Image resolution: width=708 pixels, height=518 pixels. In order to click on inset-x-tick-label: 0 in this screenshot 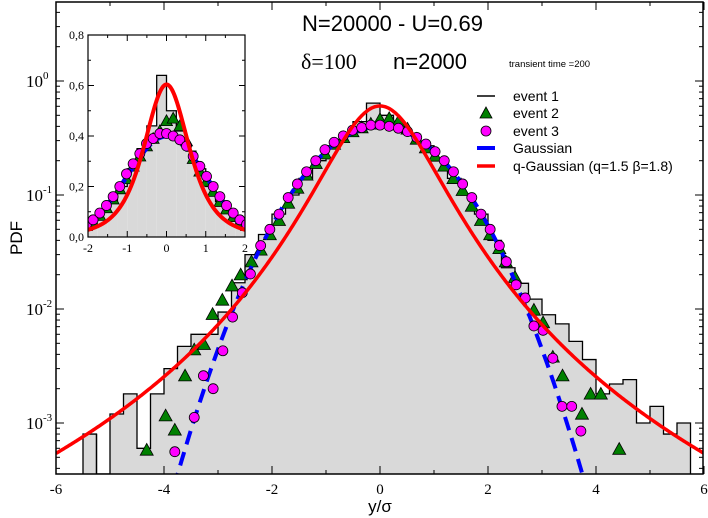, I will do `click(167, 248)`.